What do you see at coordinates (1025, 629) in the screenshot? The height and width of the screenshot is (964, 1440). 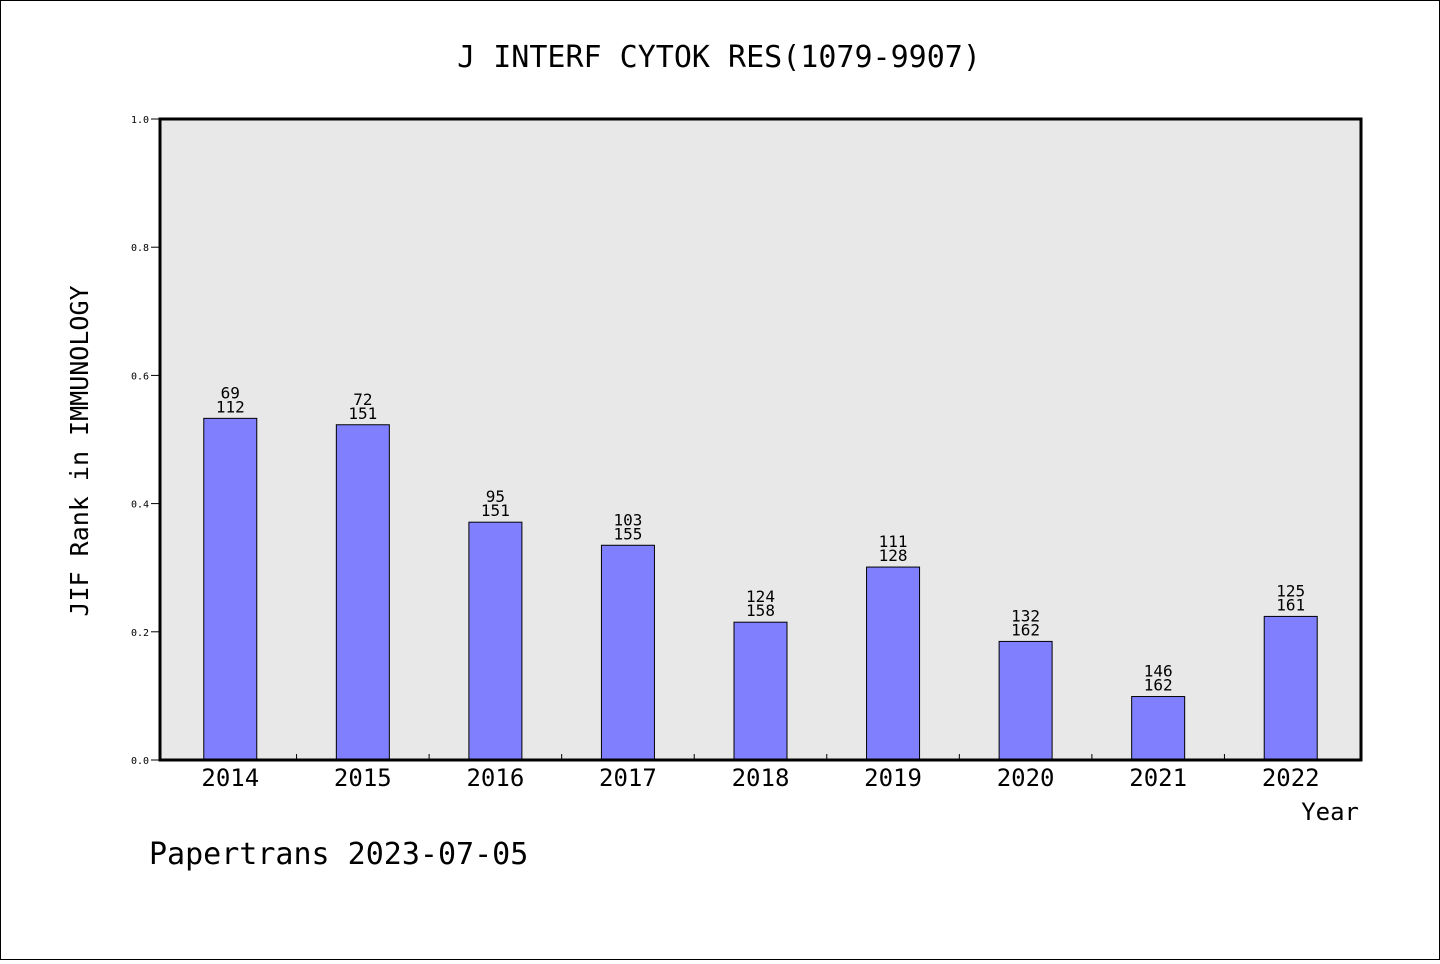 I see `total-label-2020: 162` at bounding box center [1025, 629].